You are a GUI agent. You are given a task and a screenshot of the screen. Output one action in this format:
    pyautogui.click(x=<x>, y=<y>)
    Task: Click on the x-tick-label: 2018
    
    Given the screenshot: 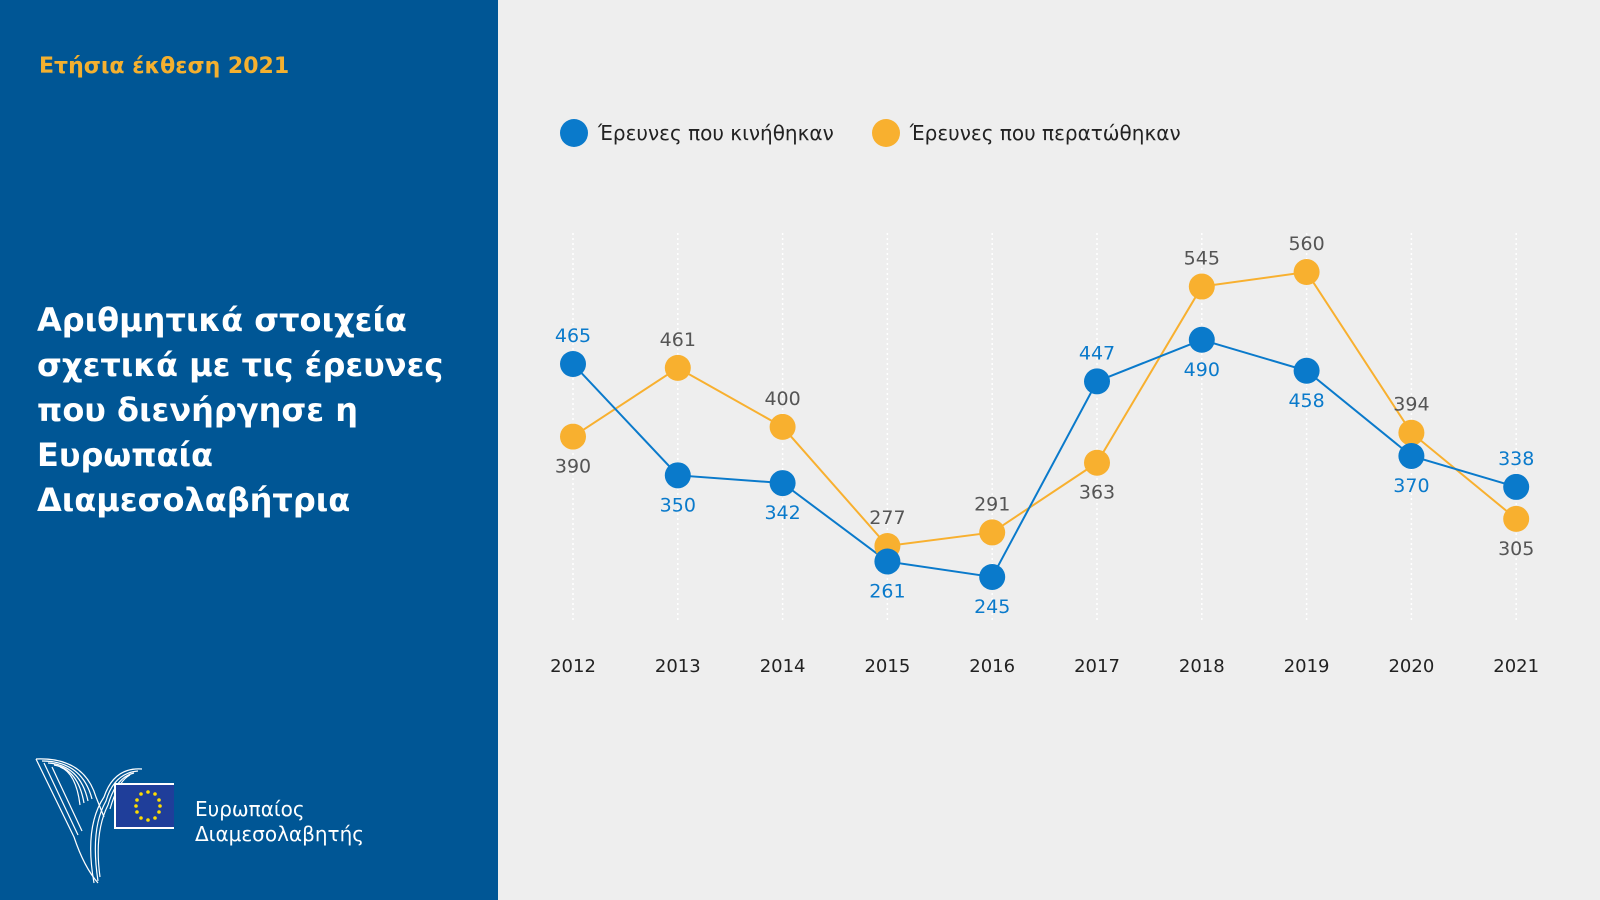 What is the action you would take?
    pyautogui.click(x=1202, y=666)
    